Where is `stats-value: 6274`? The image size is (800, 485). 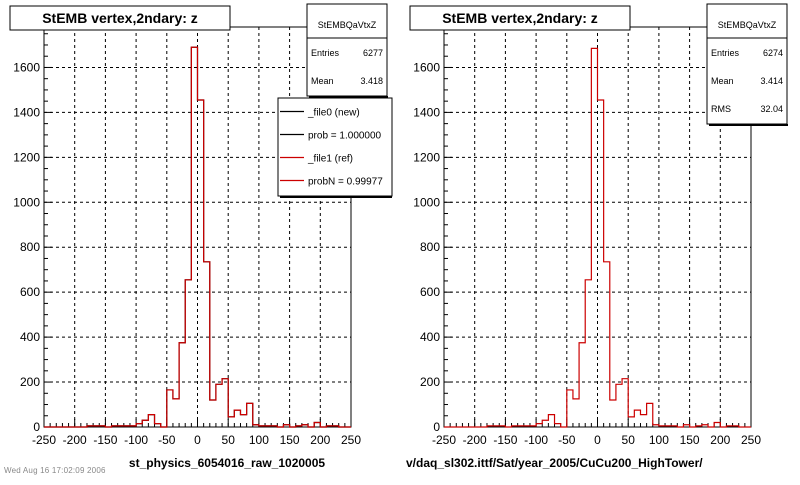 stats-value: 6274 is located at coordinates (773, 53).